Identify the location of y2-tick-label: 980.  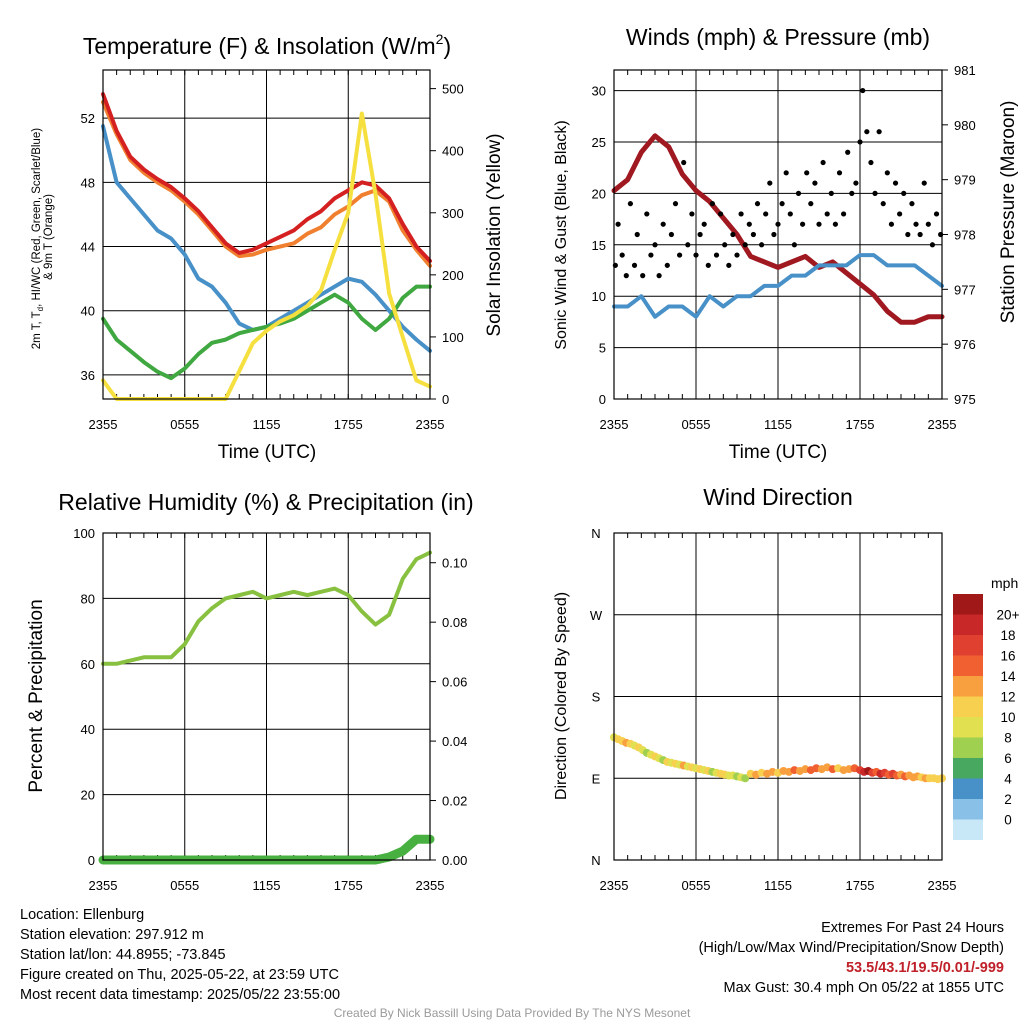
(965, 125).